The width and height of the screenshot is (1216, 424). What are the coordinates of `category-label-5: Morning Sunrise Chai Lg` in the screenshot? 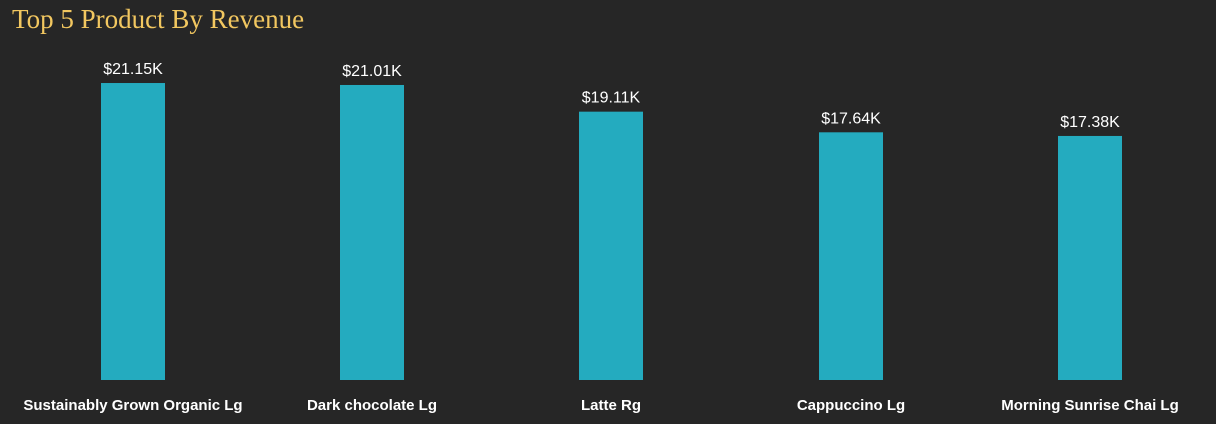 It's located at (1090, 405).